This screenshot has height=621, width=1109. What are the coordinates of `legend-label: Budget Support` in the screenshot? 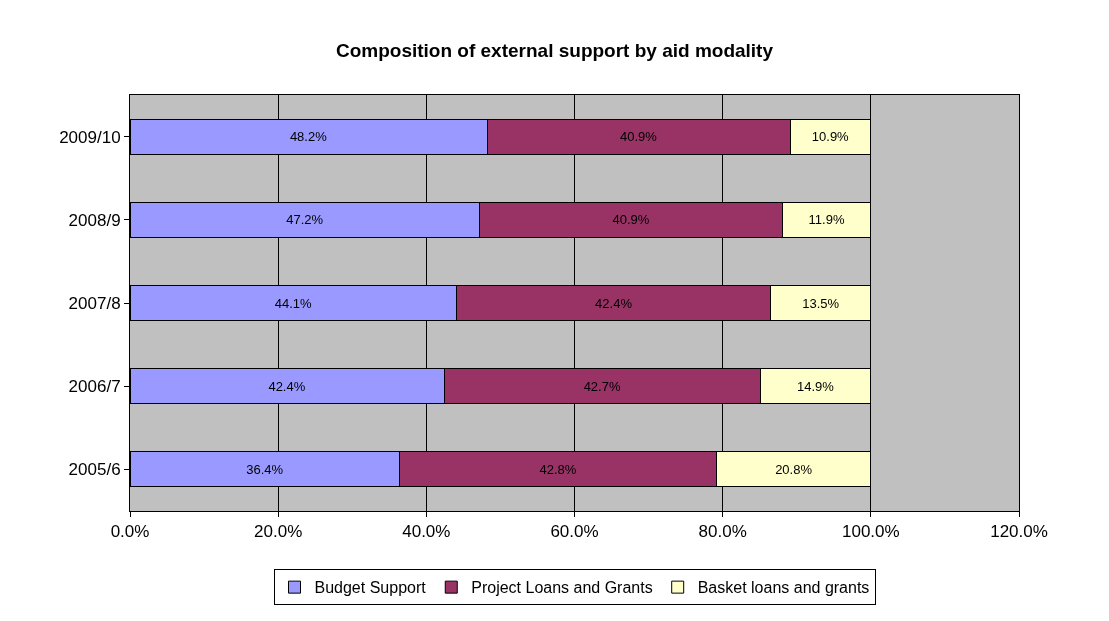 It's located at (370, 588).